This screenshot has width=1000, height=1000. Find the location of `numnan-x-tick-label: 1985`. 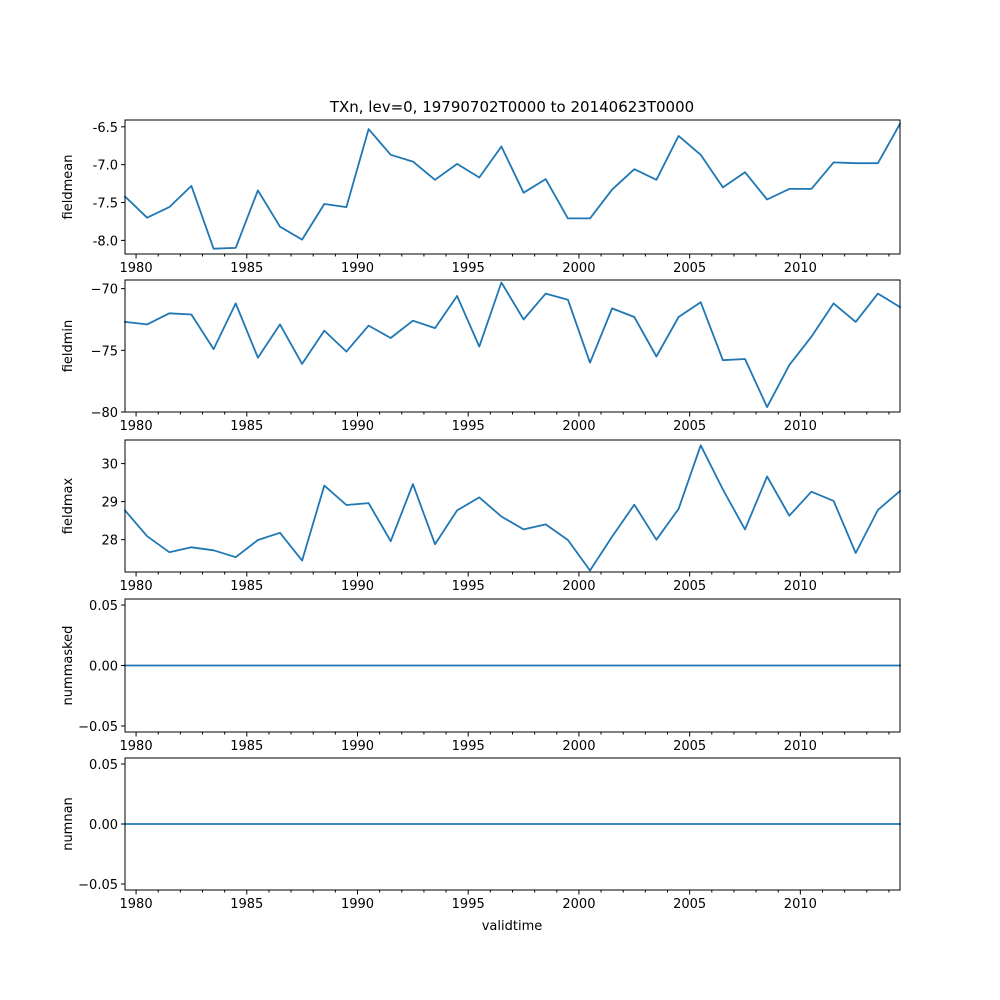

numnan-x-tick-label: 1985 is located at coordinates (246, 904).